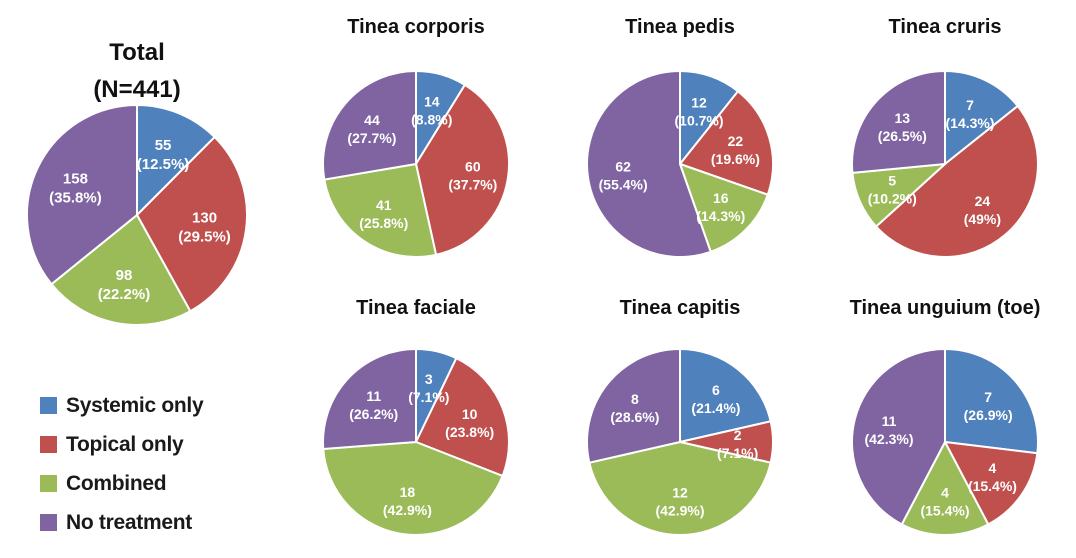  I want to click on pie-subtitle: (N=441), so click(136, 89).